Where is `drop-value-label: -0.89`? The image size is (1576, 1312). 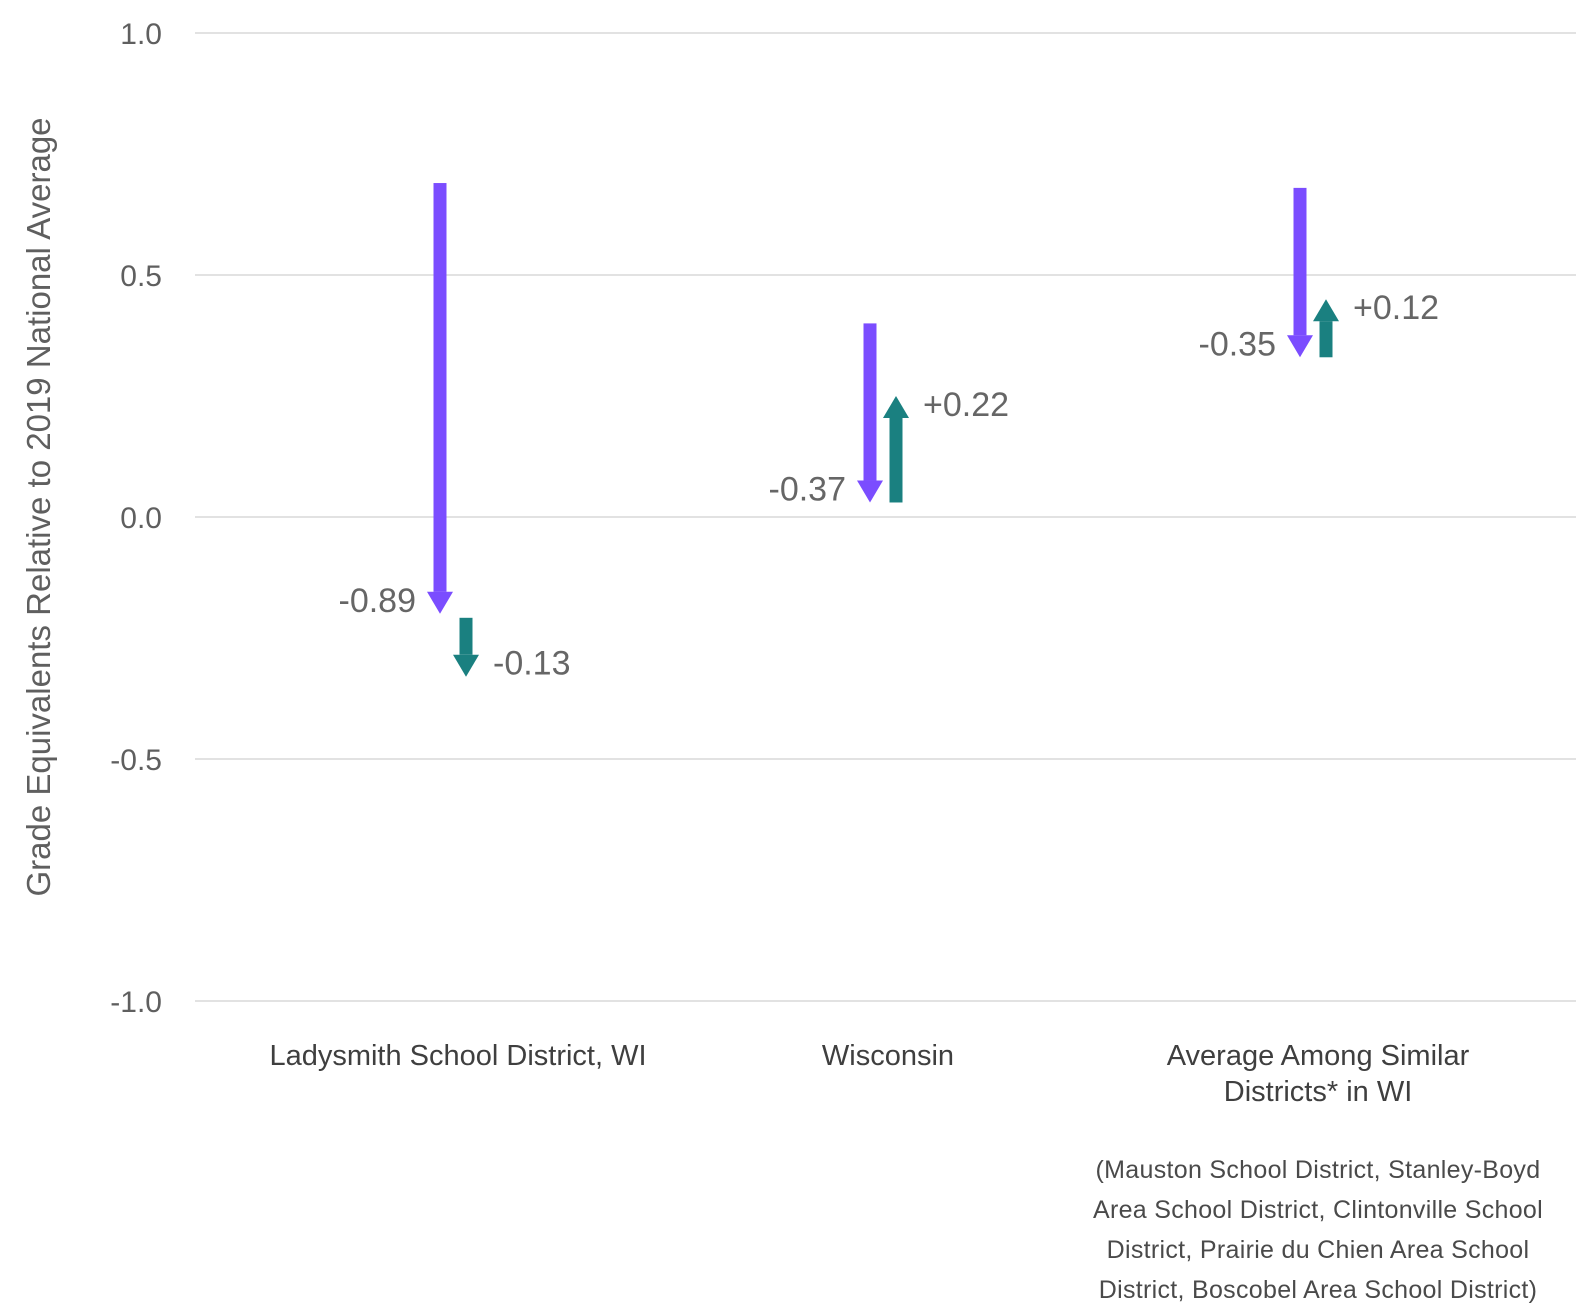
drop-value-label: -0.89 is located at coordinates (378, 601).